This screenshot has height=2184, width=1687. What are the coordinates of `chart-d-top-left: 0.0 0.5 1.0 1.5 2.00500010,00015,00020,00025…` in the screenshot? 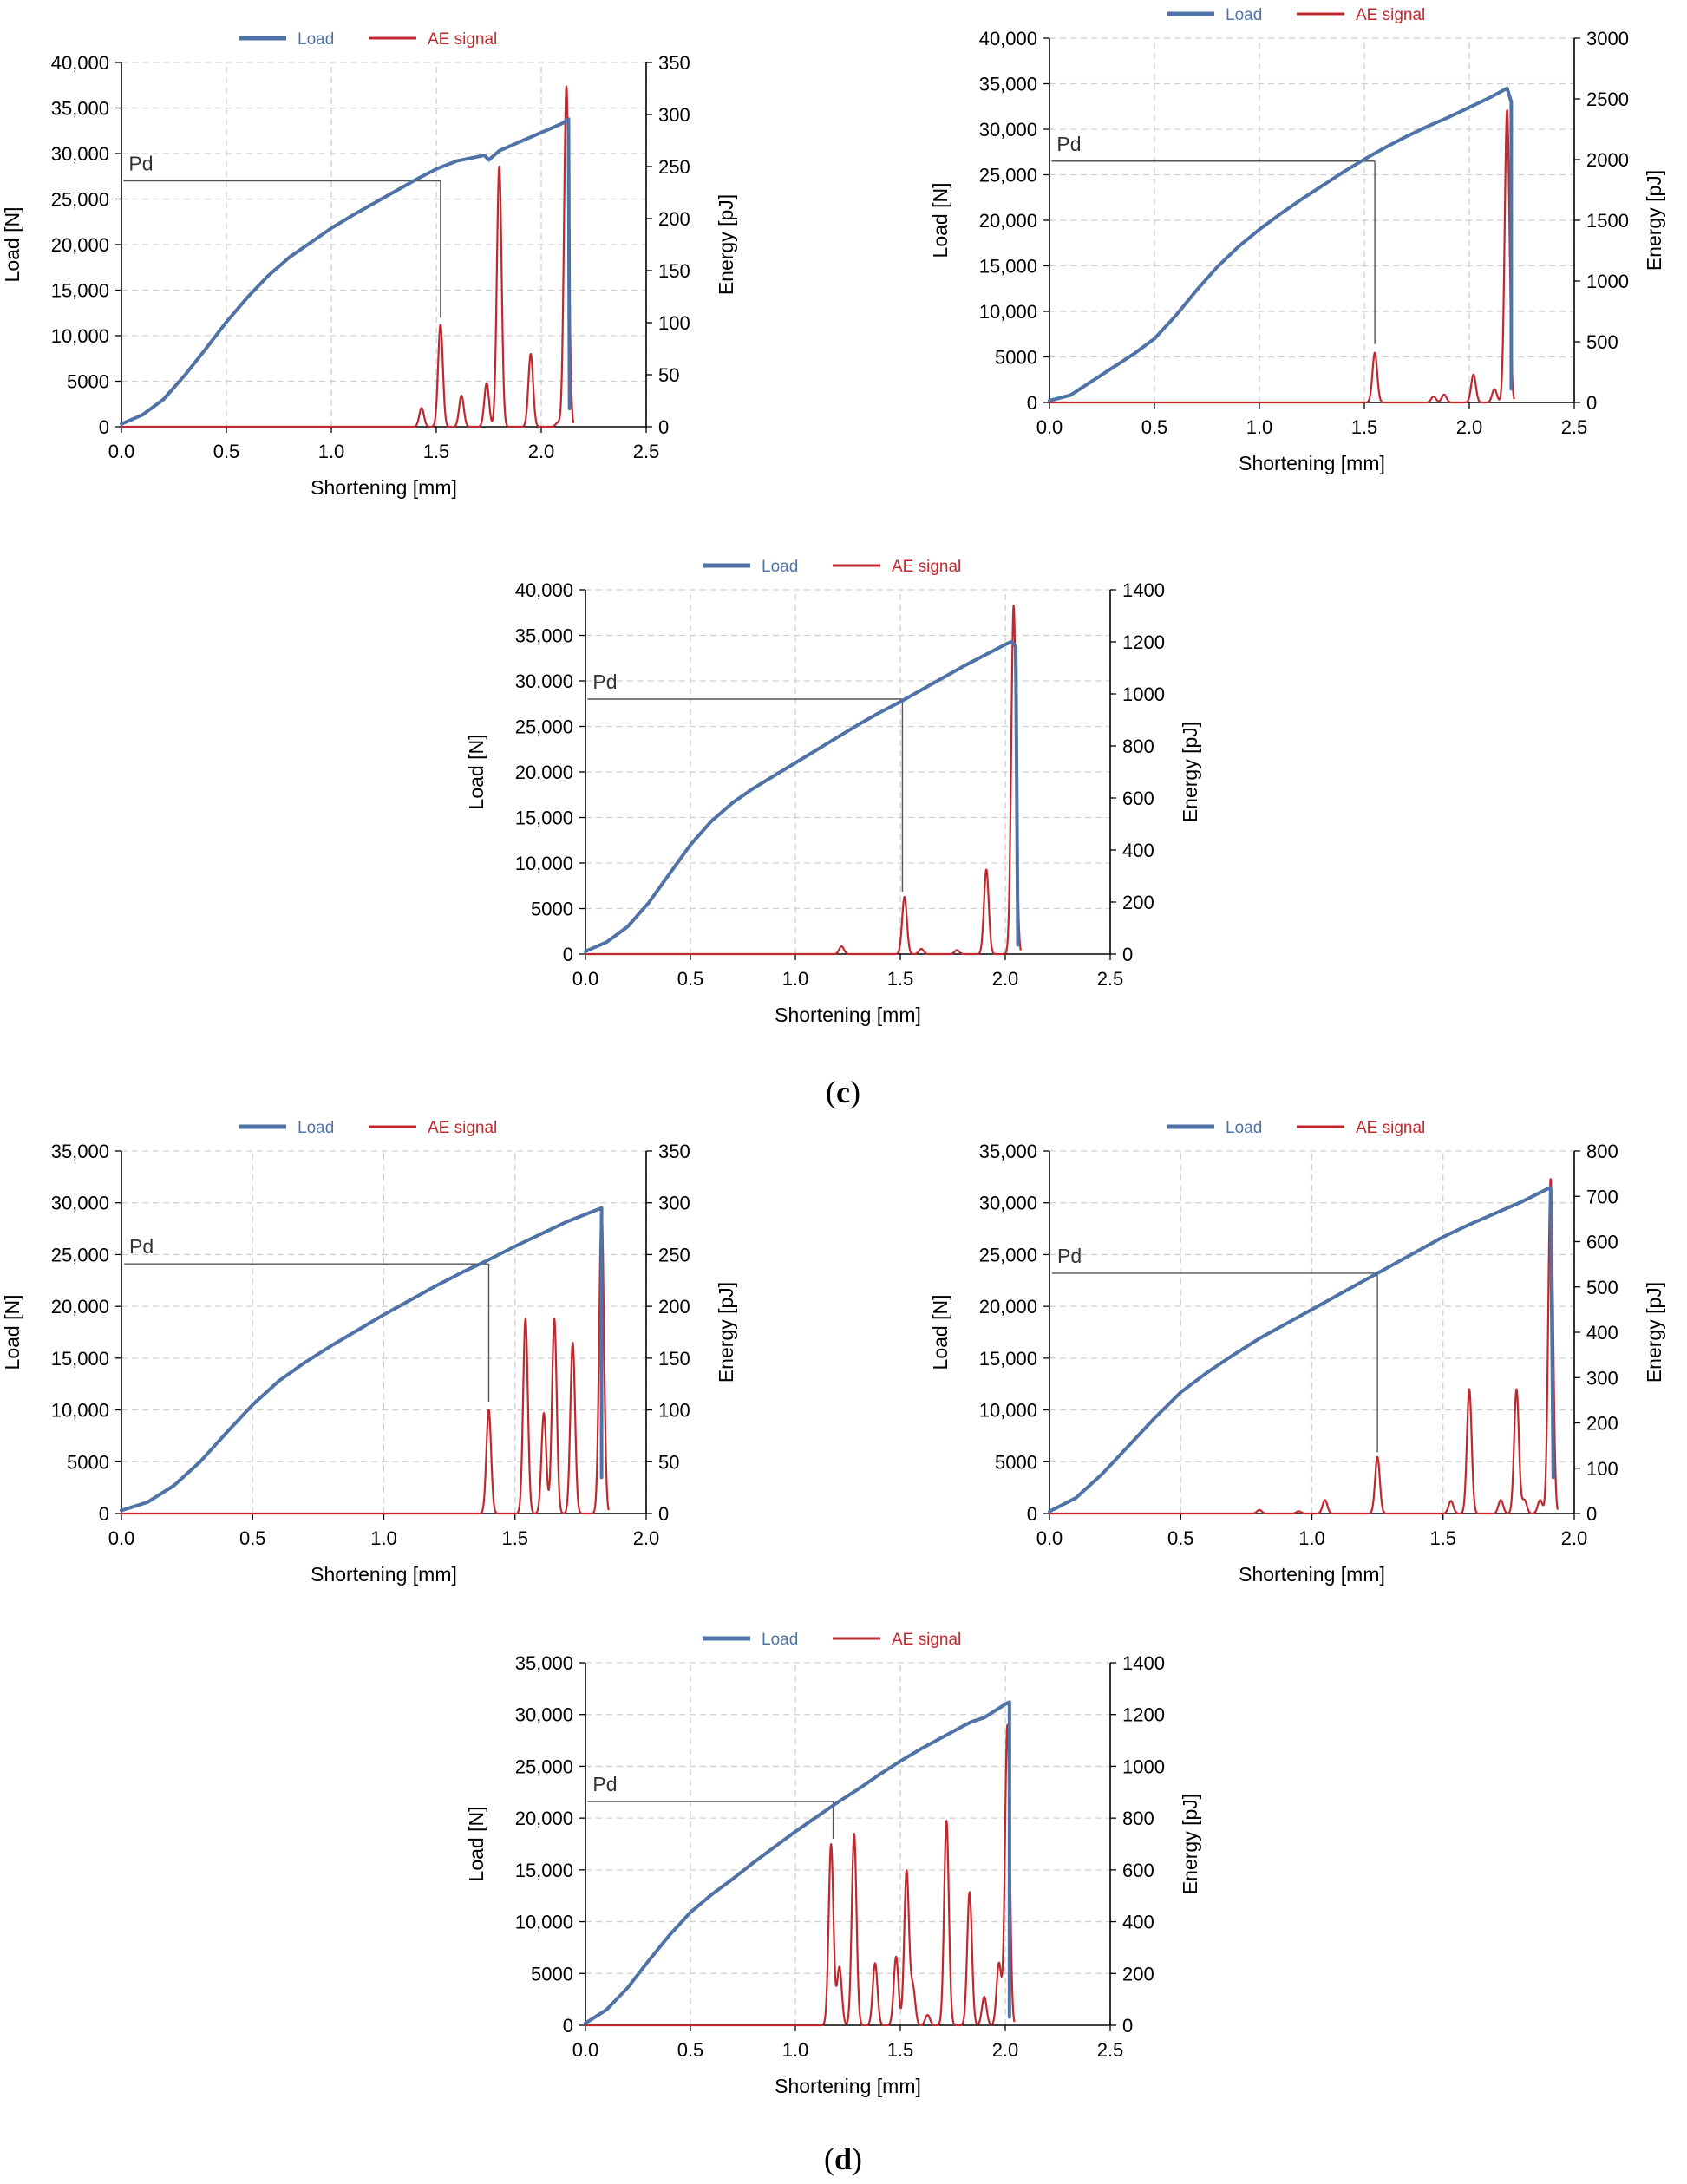 It's located at (369, 1352).